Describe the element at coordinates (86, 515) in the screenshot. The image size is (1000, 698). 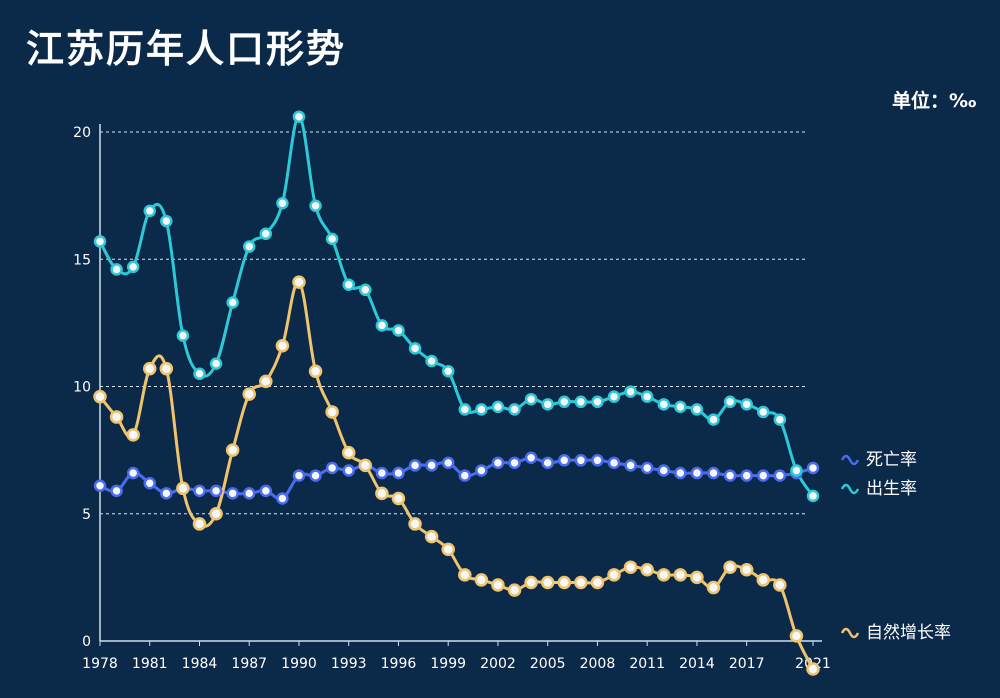
I see `y-tick-label: 5` at that location.